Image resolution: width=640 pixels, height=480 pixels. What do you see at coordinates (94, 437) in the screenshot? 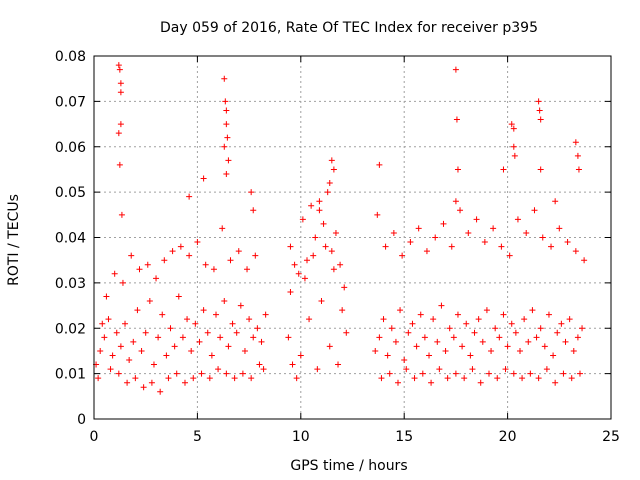
I see `x-tick-label: 0` at bounding box center [94, 437].